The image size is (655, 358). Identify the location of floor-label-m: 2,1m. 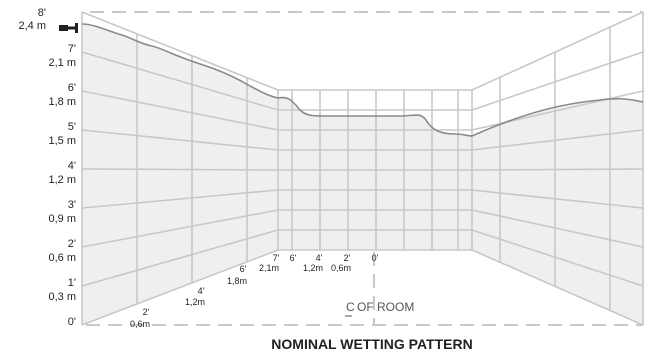
(269, 268).